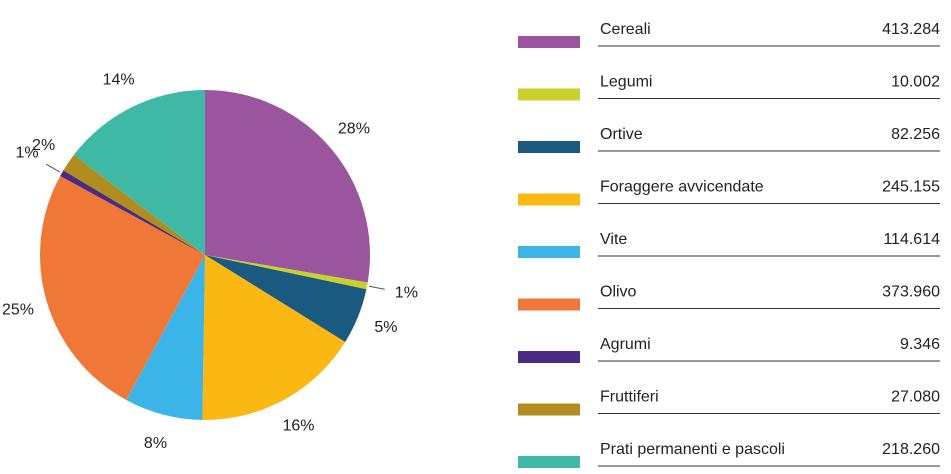  I want to click on percent-label: 2%, so click(43, 145).